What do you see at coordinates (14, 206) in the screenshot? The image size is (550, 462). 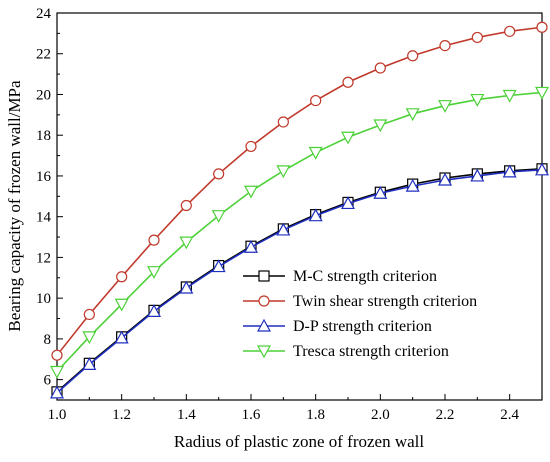 I see `y-axis-label: Bearing capacity of frozen wall/MPa` at bounding box center [14, 206].